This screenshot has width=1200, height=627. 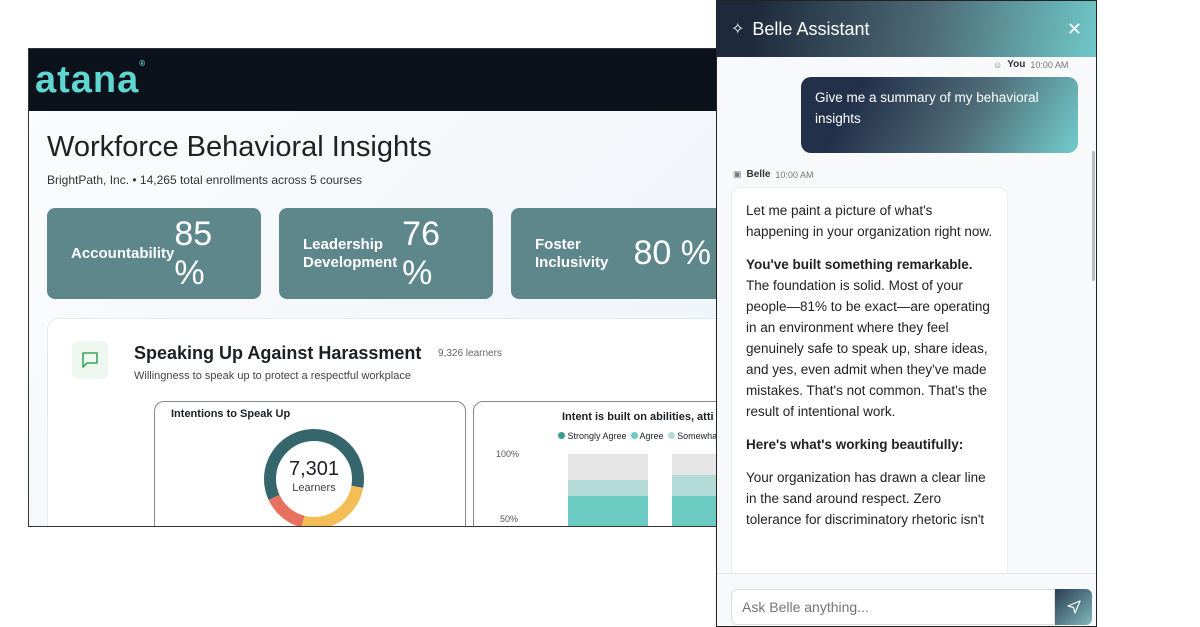 I want to click on sparkles-icon: ✧, so click(x=738, y=29).